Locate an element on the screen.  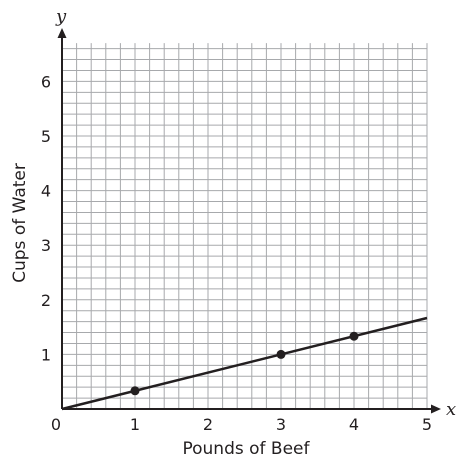
x-tick-label: 5 is located at coordinates (427, 424).